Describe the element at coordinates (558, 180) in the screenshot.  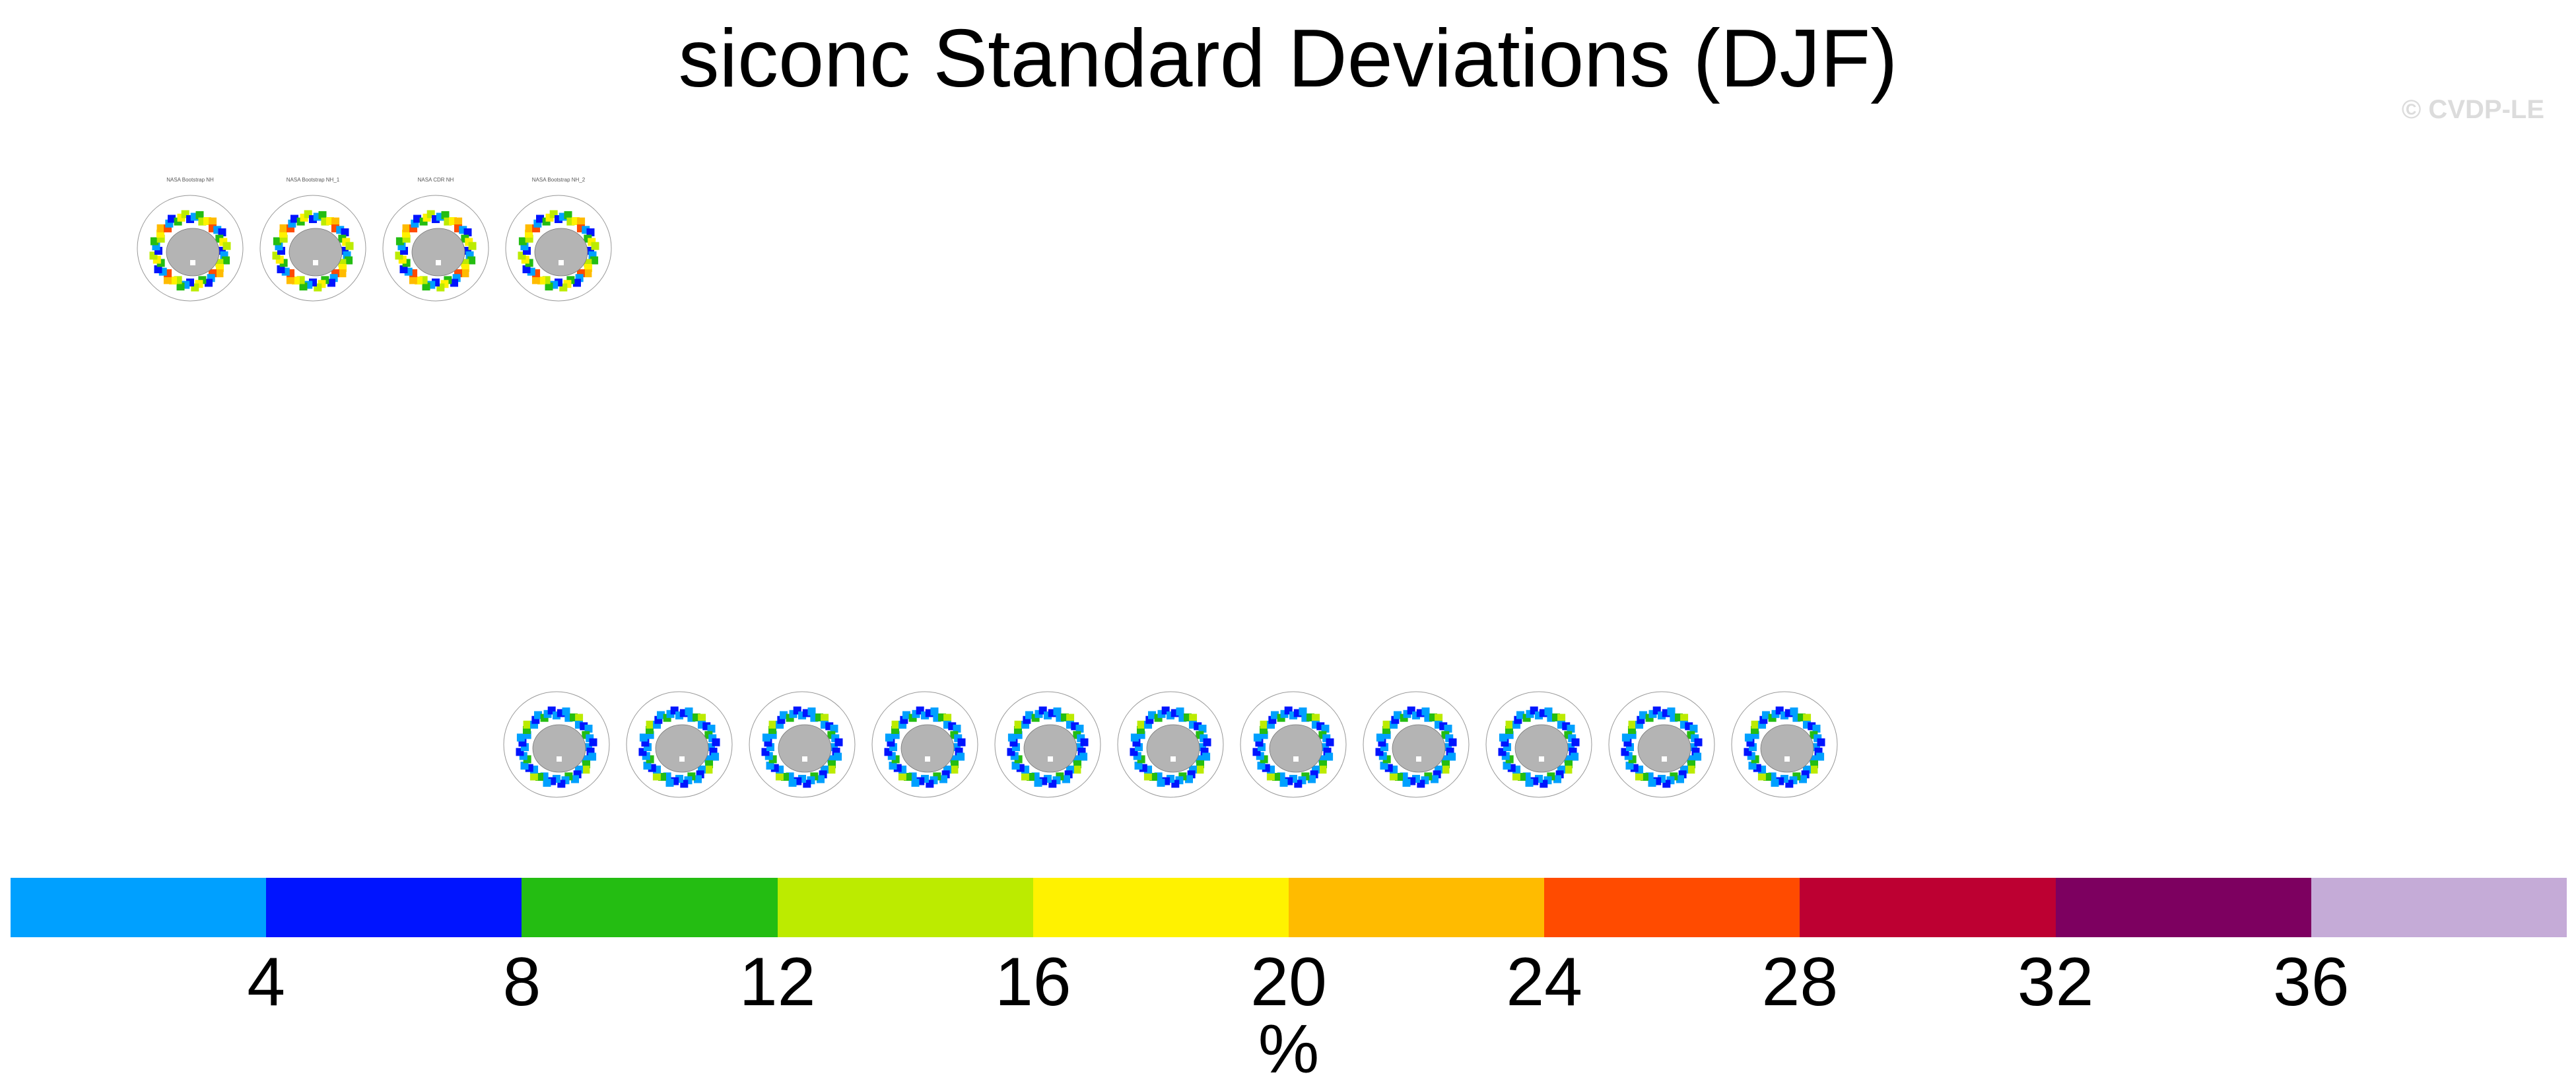
I see `map-panel-title: NASA Bootstrap NH_2` at that location.